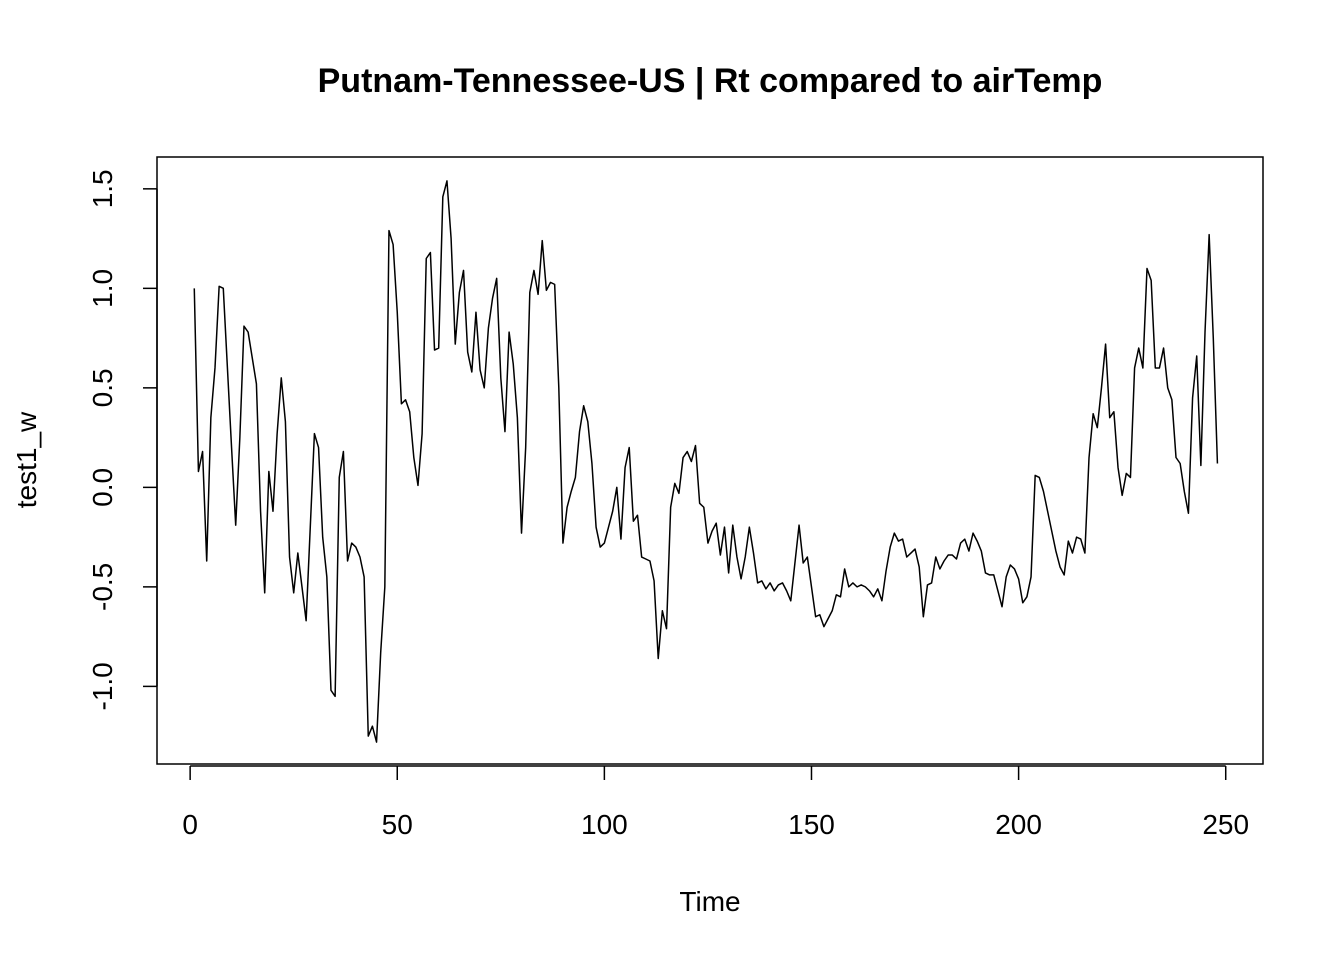  Describe the element at coordinates (102, 188) in the screenshot. I see `y-tick-label: 1.5` at that location.